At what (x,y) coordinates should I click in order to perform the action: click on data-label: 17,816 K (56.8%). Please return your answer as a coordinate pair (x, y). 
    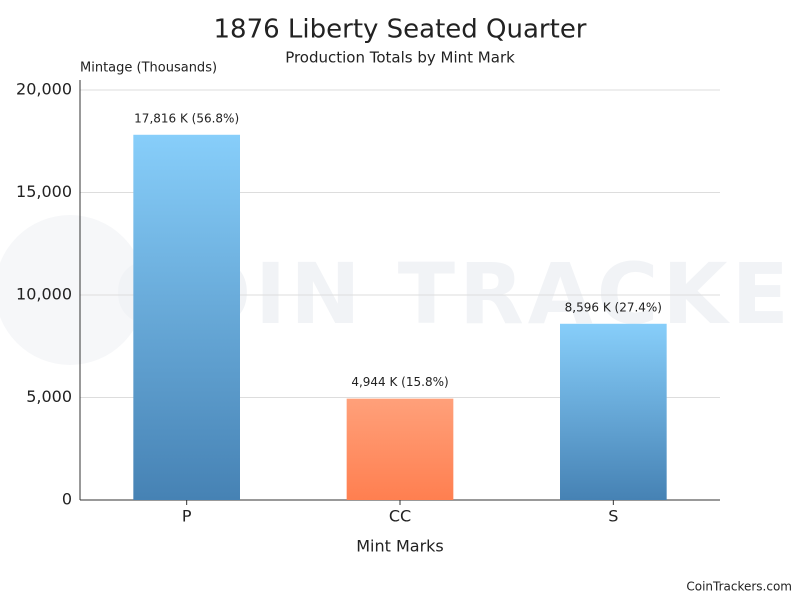
    Looking at the image, I should click on (186, 118).